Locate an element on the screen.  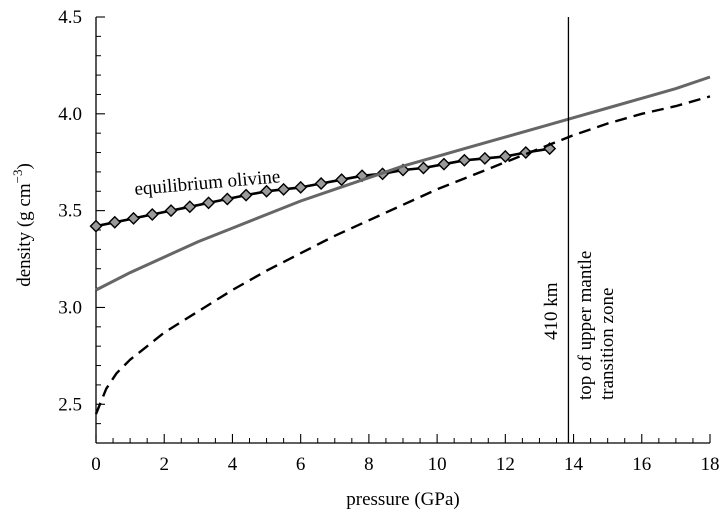
x-tick-label: 2 is located at coordinates (164, 464).